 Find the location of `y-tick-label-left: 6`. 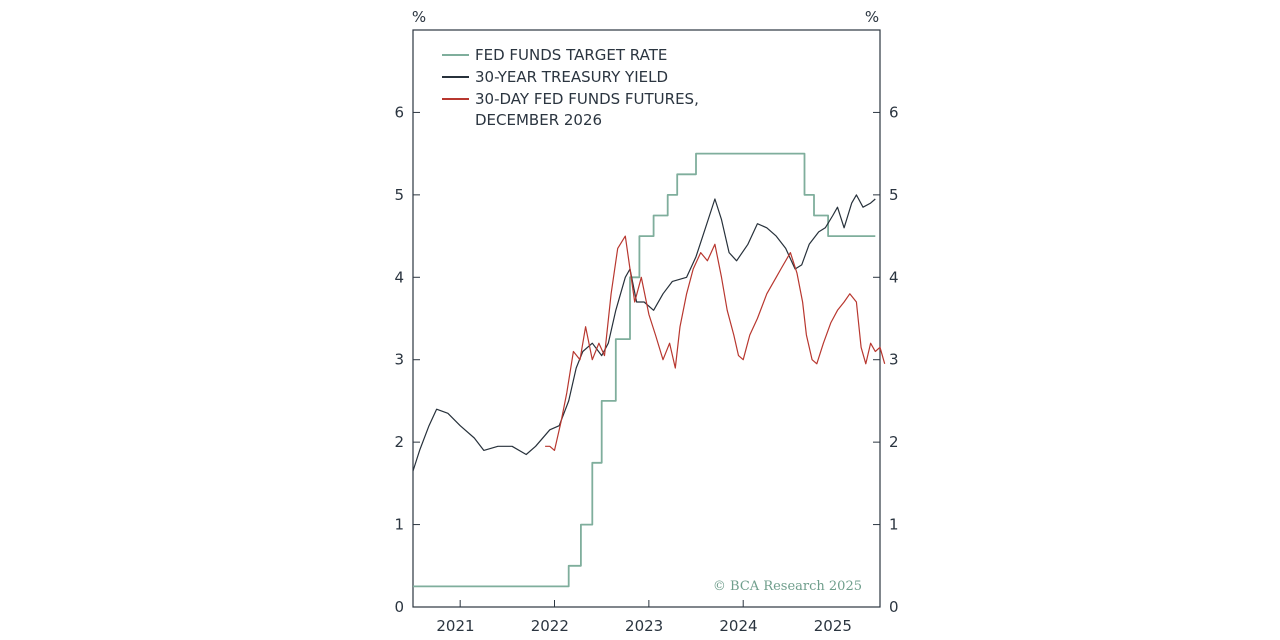

y-tick-label-left: 6 is located at coordinates (399, 112).